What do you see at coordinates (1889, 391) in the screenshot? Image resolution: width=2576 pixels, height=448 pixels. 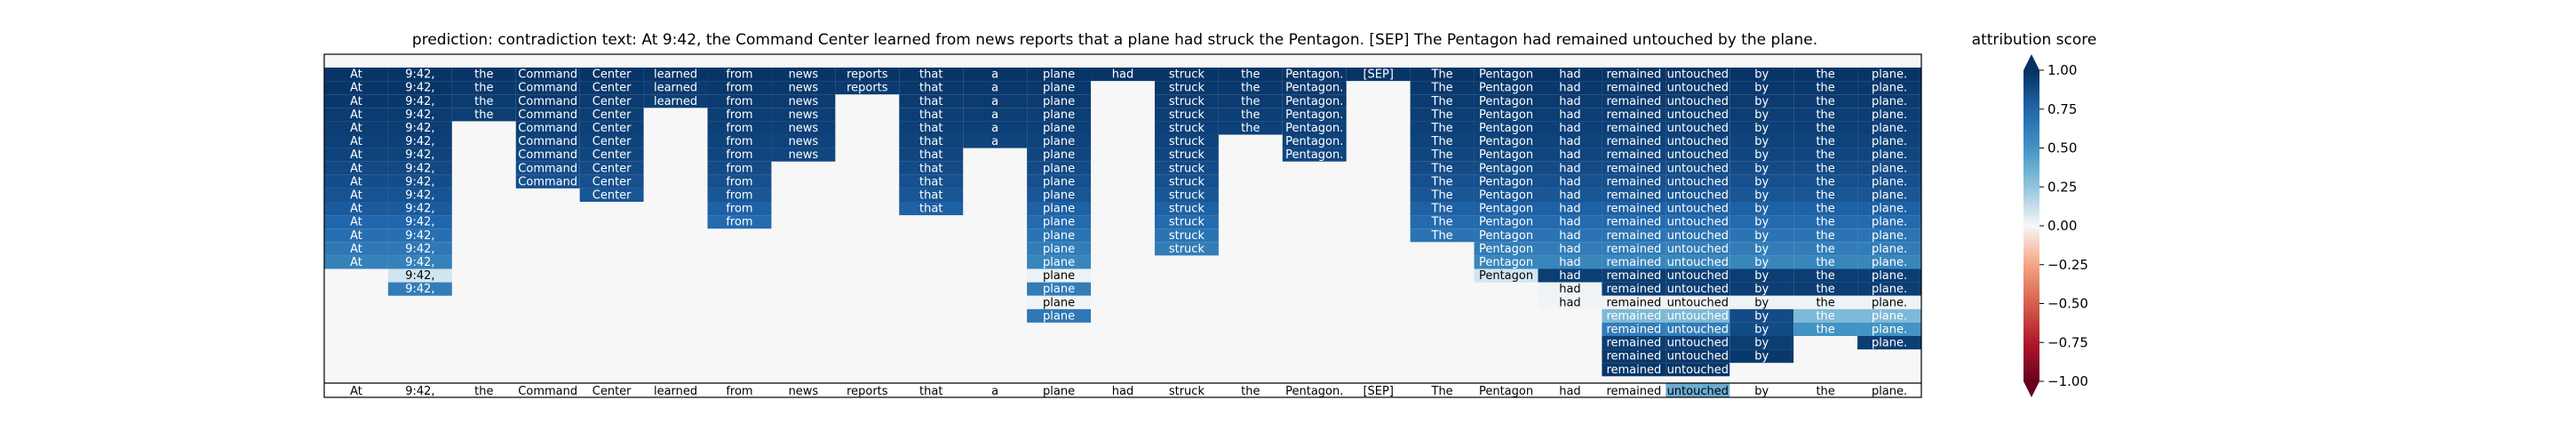 I see `axis-token-label: plane.` at bounding box center [1889, 391].